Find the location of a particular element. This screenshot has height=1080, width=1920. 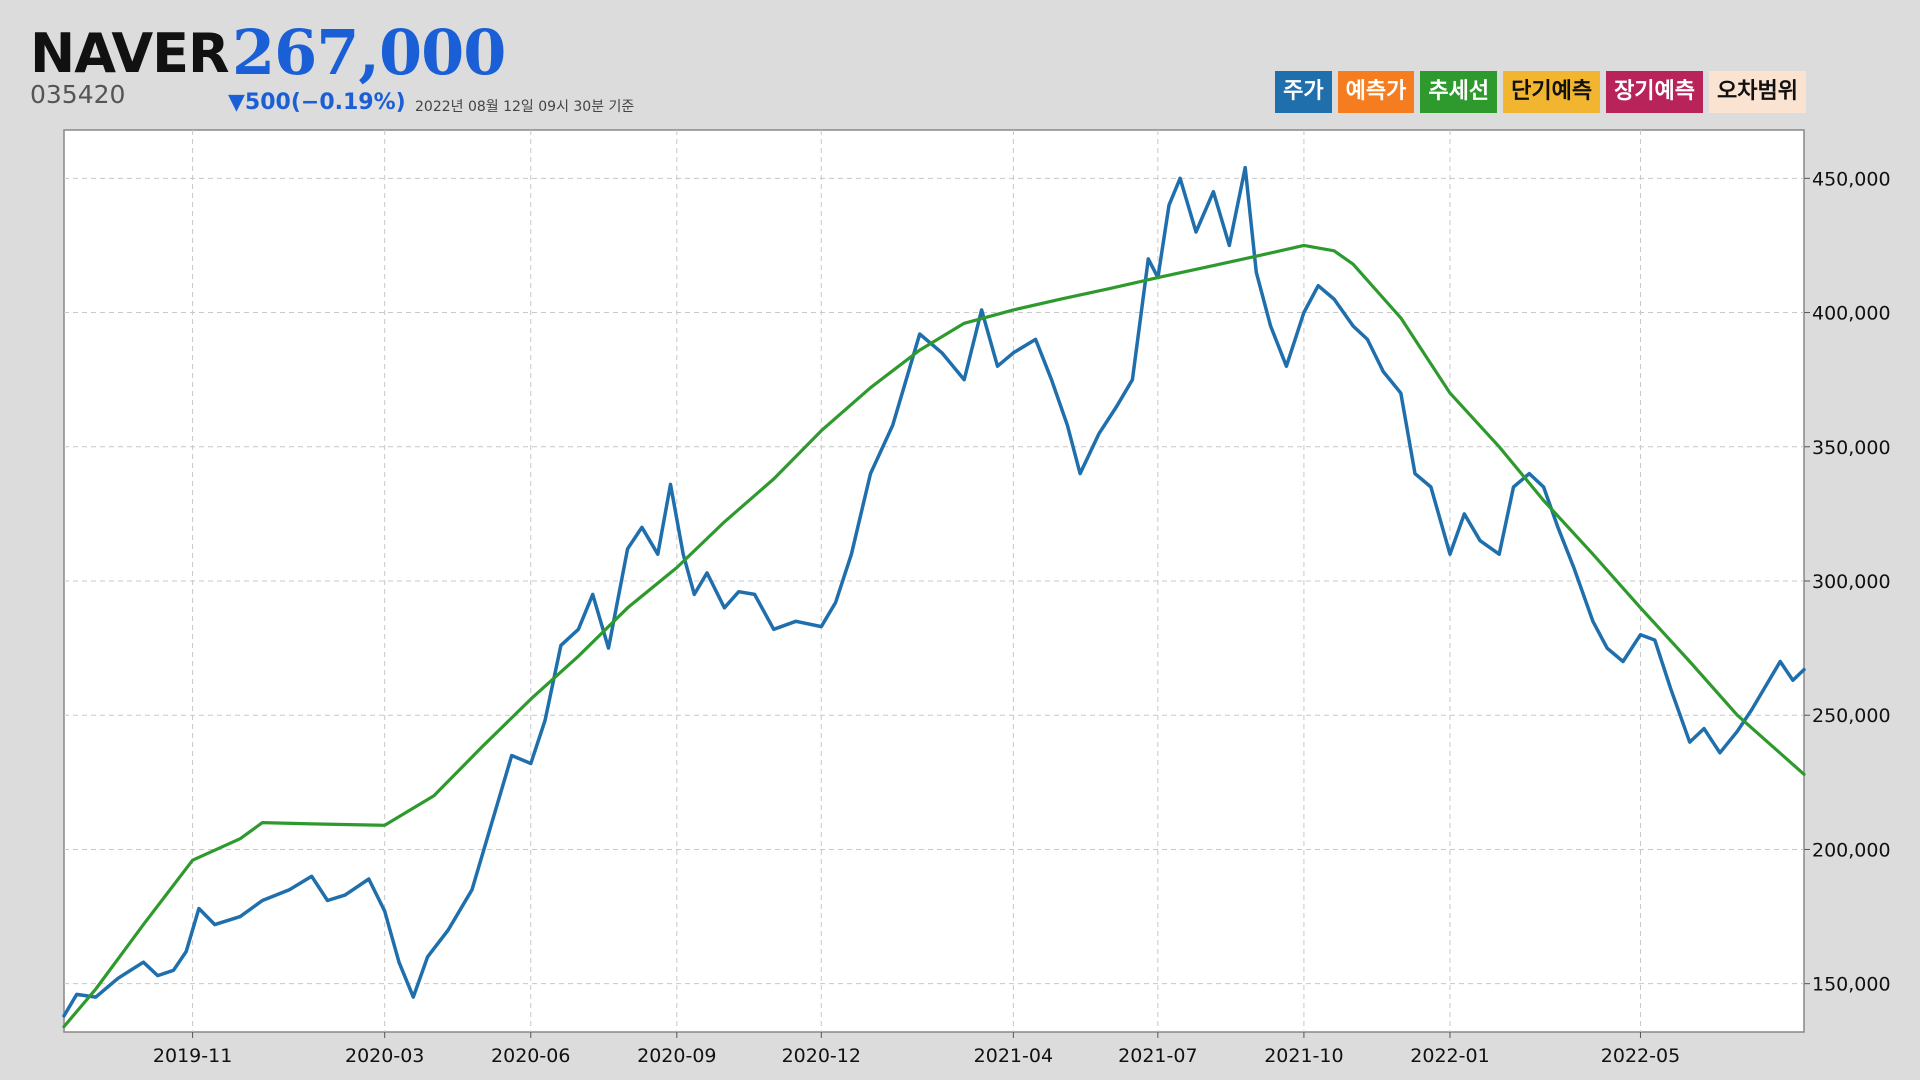

x-tick-label: 2020-06 is located at coordinates (530, 1056).